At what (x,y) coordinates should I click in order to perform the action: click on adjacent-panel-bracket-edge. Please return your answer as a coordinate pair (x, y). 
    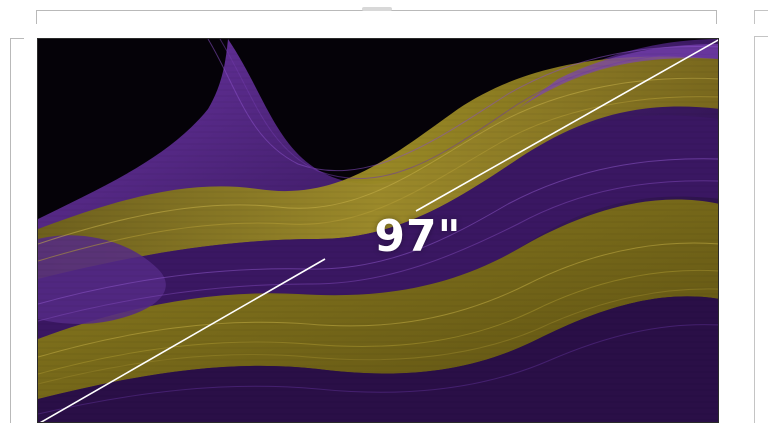
    Looking at the image, I should click on (761, 17).